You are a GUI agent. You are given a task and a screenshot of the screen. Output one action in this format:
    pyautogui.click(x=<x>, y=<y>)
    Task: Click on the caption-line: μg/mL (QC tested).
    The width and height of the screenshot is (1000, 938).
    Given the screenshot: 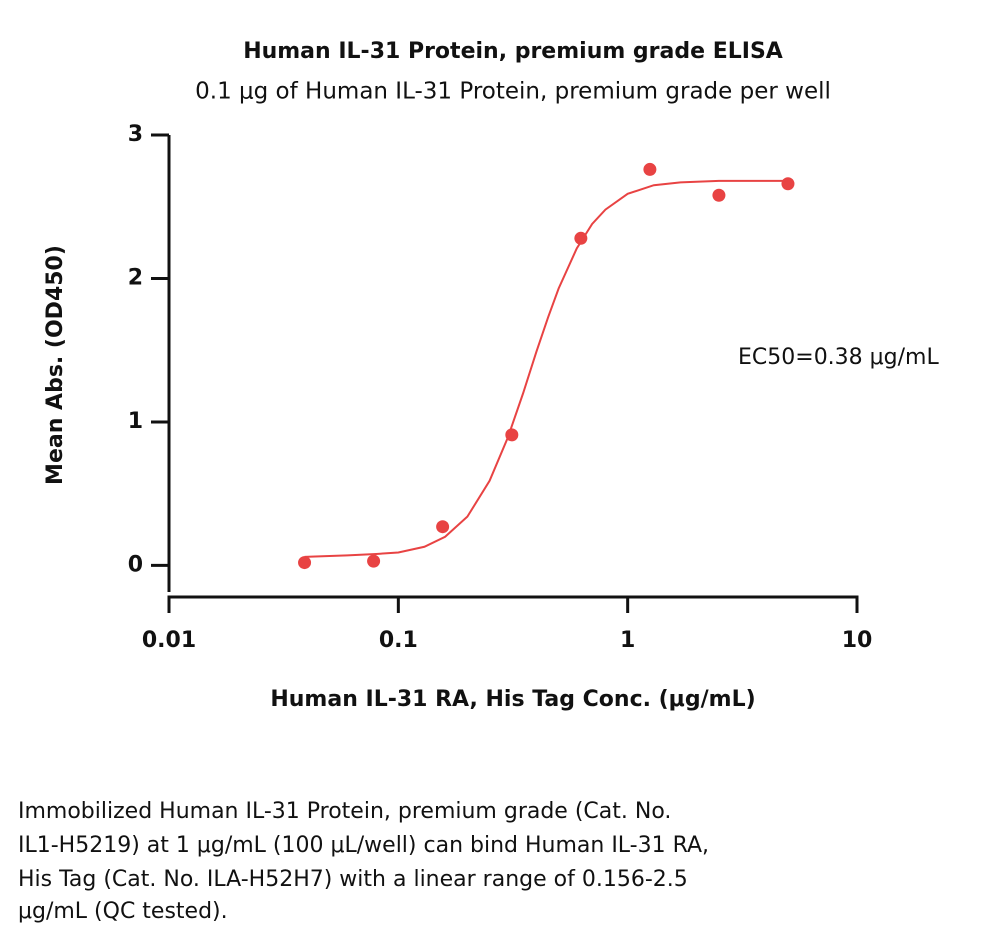 What is the action you would take?
    pyautogui.click(x=123, y=911)
    